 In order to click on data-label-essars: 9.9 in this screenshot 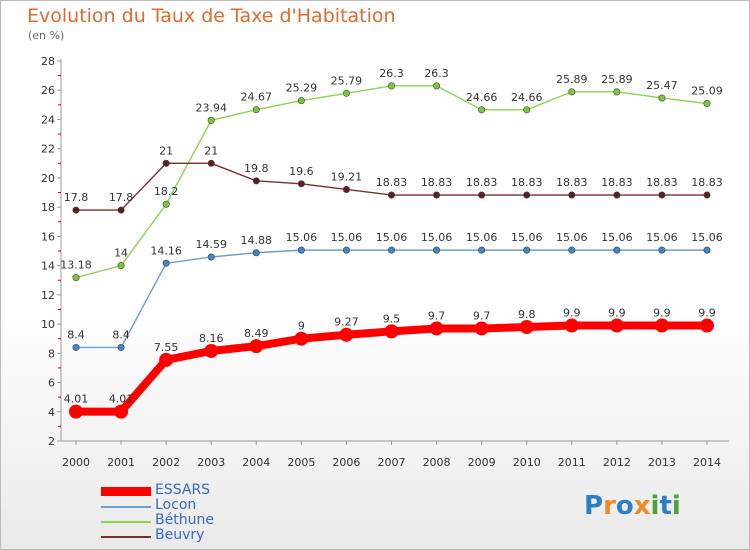, I will do `click(617, 313)`.